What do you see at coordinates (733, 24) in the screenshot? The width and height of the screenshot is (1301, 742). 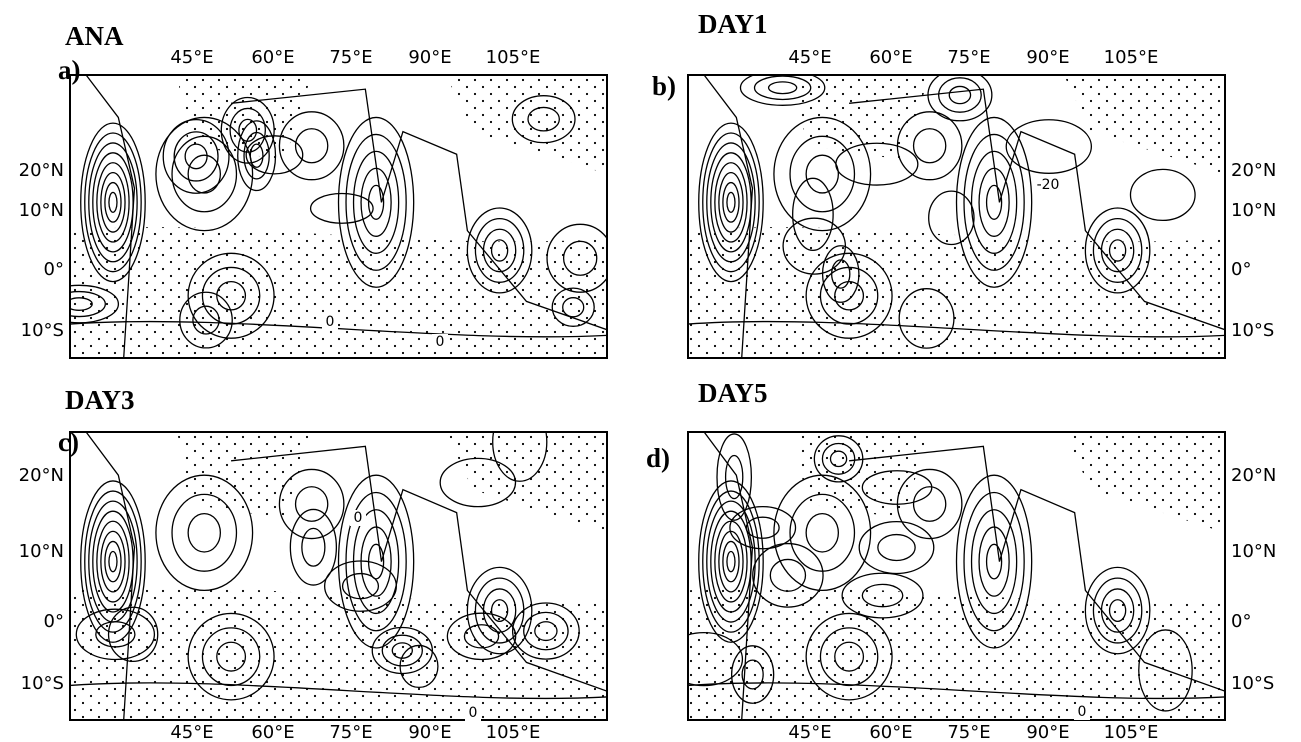 I see `panel-title: DAY1` at bounding box center [733, 24].